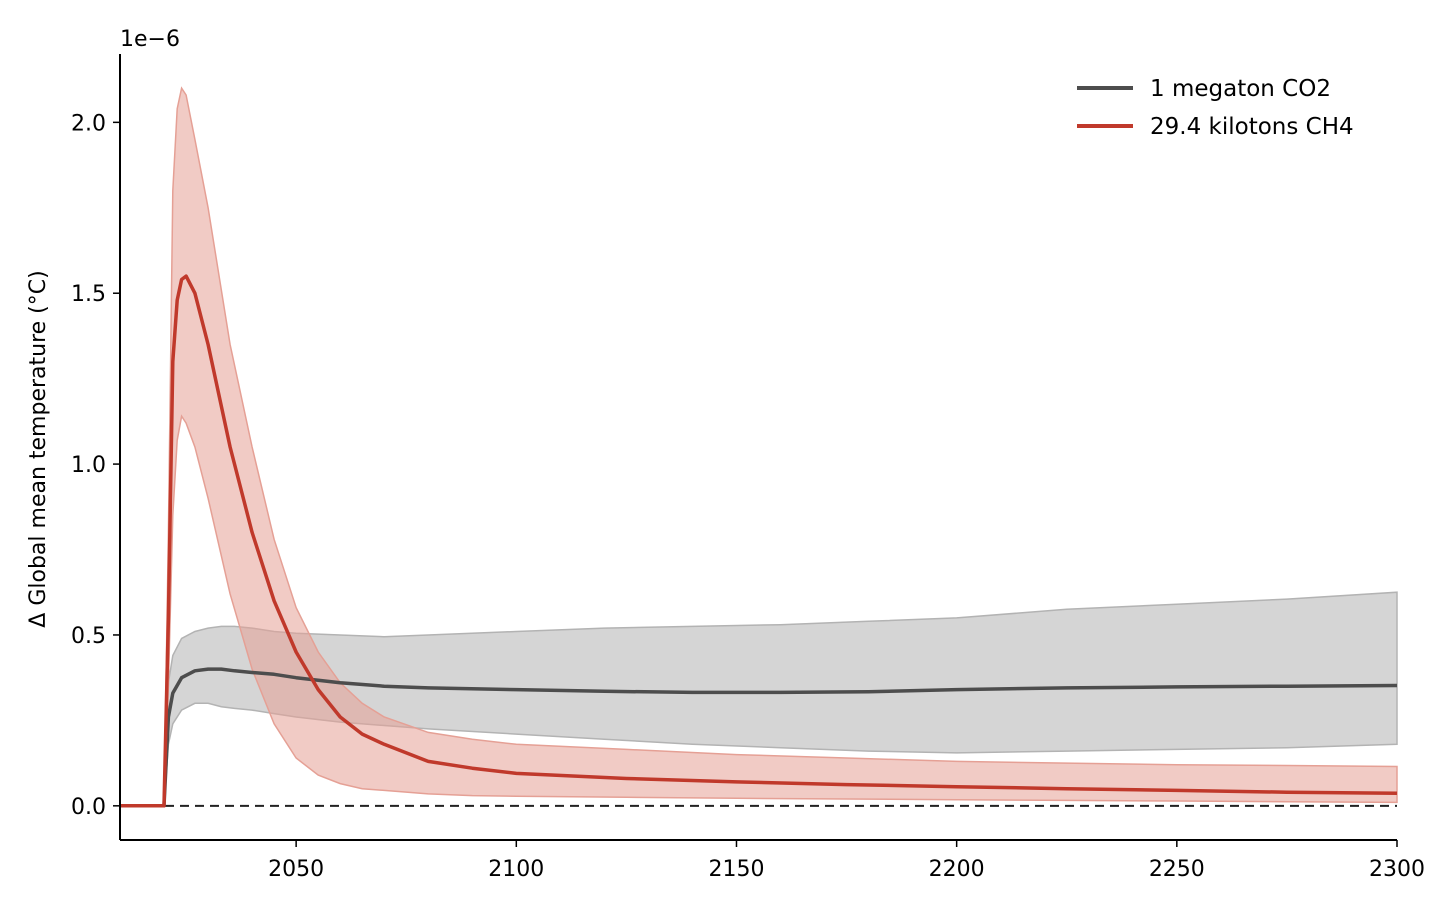 The height and width of the screenshot is (910, 1456). I want to click on 29-4-kilotons-ch4-legend-label: 29.4 kilotons CH4, so click(1252, 127).